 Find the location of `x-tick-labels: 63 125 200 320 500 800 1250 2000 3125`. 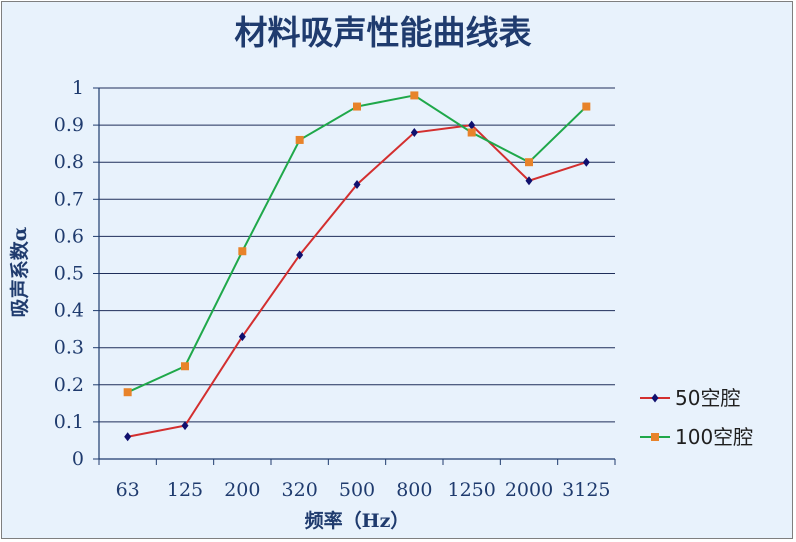

x-tick-labels: 63 125 200 320 500 800 1250 2000 3125 is located at coordinates (363, 490).